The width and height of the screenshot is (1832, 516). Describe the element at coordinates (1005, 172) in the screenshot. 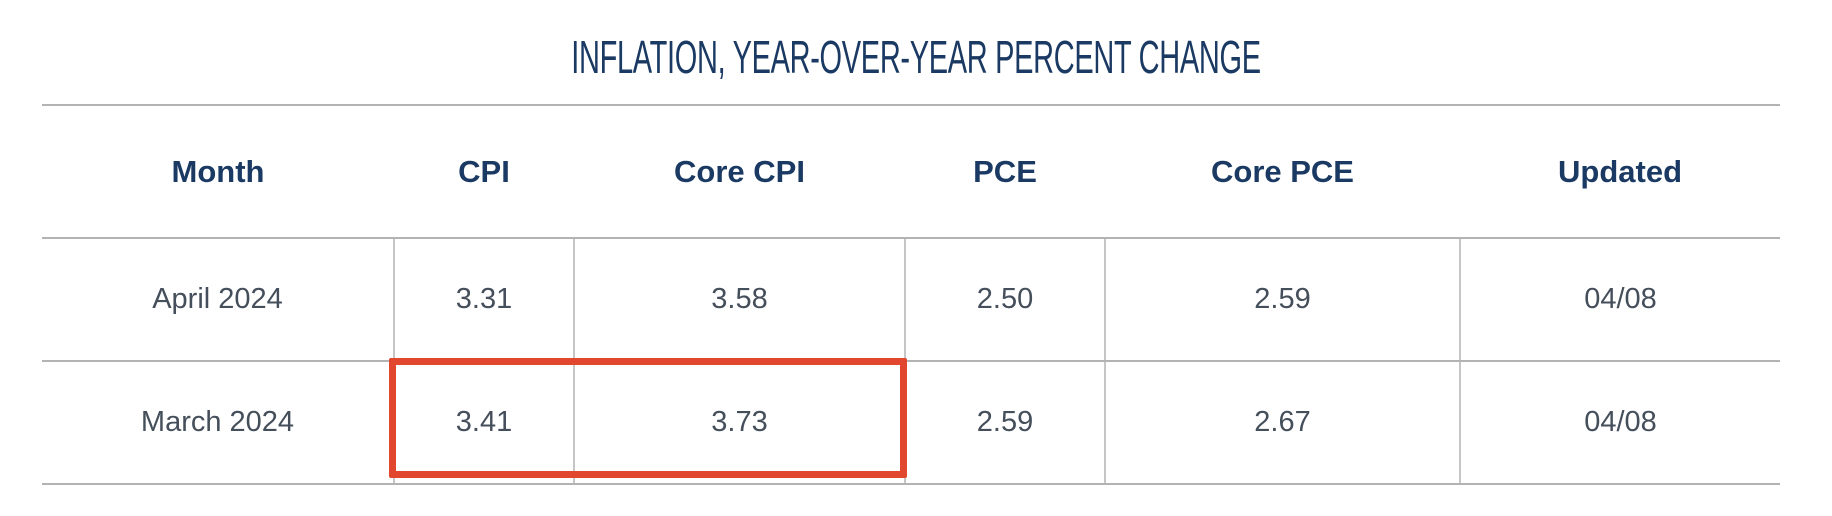

I see `column-header-pce: PCE` at that location.